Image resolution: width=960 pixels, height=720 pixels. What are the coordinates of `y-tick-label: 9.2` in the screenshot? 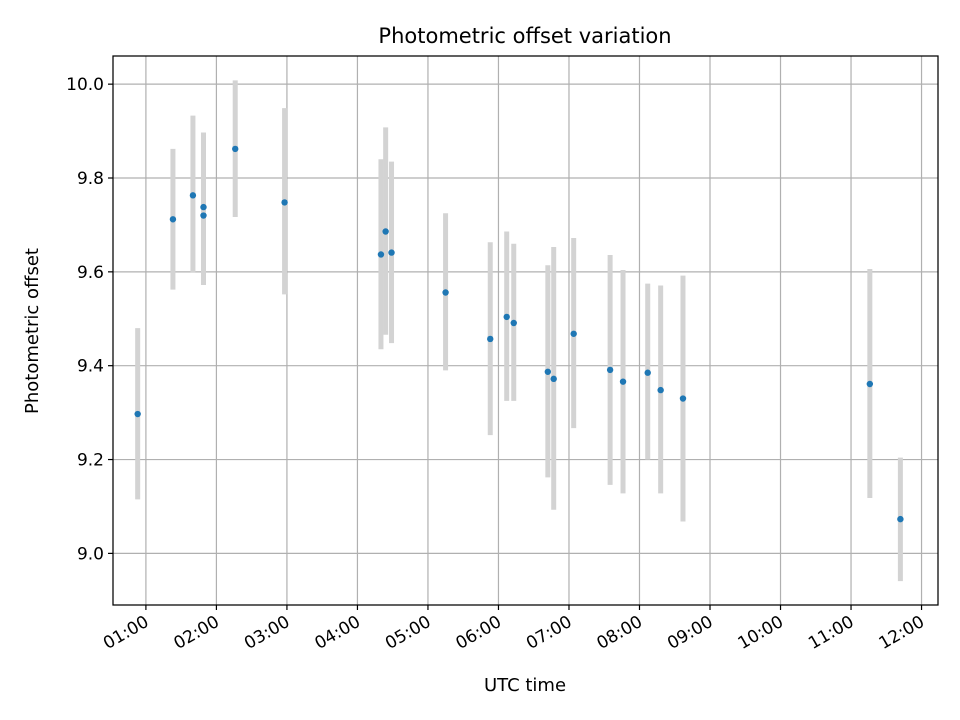 It's located at (90, 461).